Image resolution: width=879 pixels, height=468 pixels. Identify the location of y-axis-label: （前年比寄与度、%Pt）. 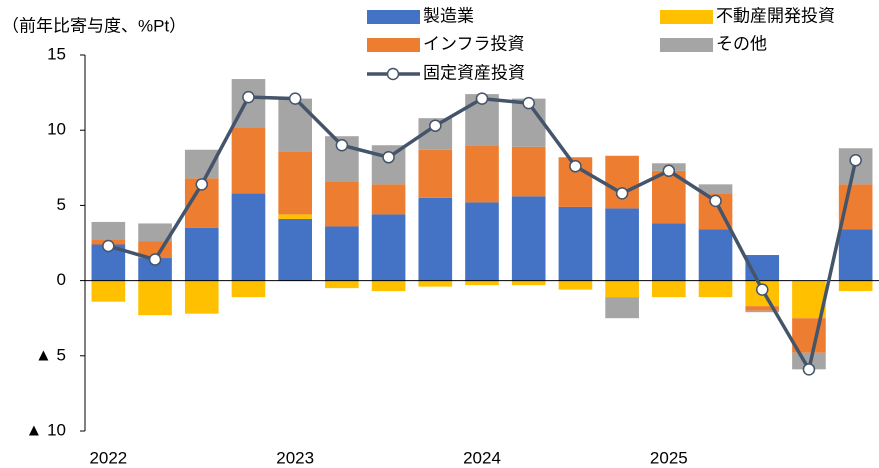
(94, 25).